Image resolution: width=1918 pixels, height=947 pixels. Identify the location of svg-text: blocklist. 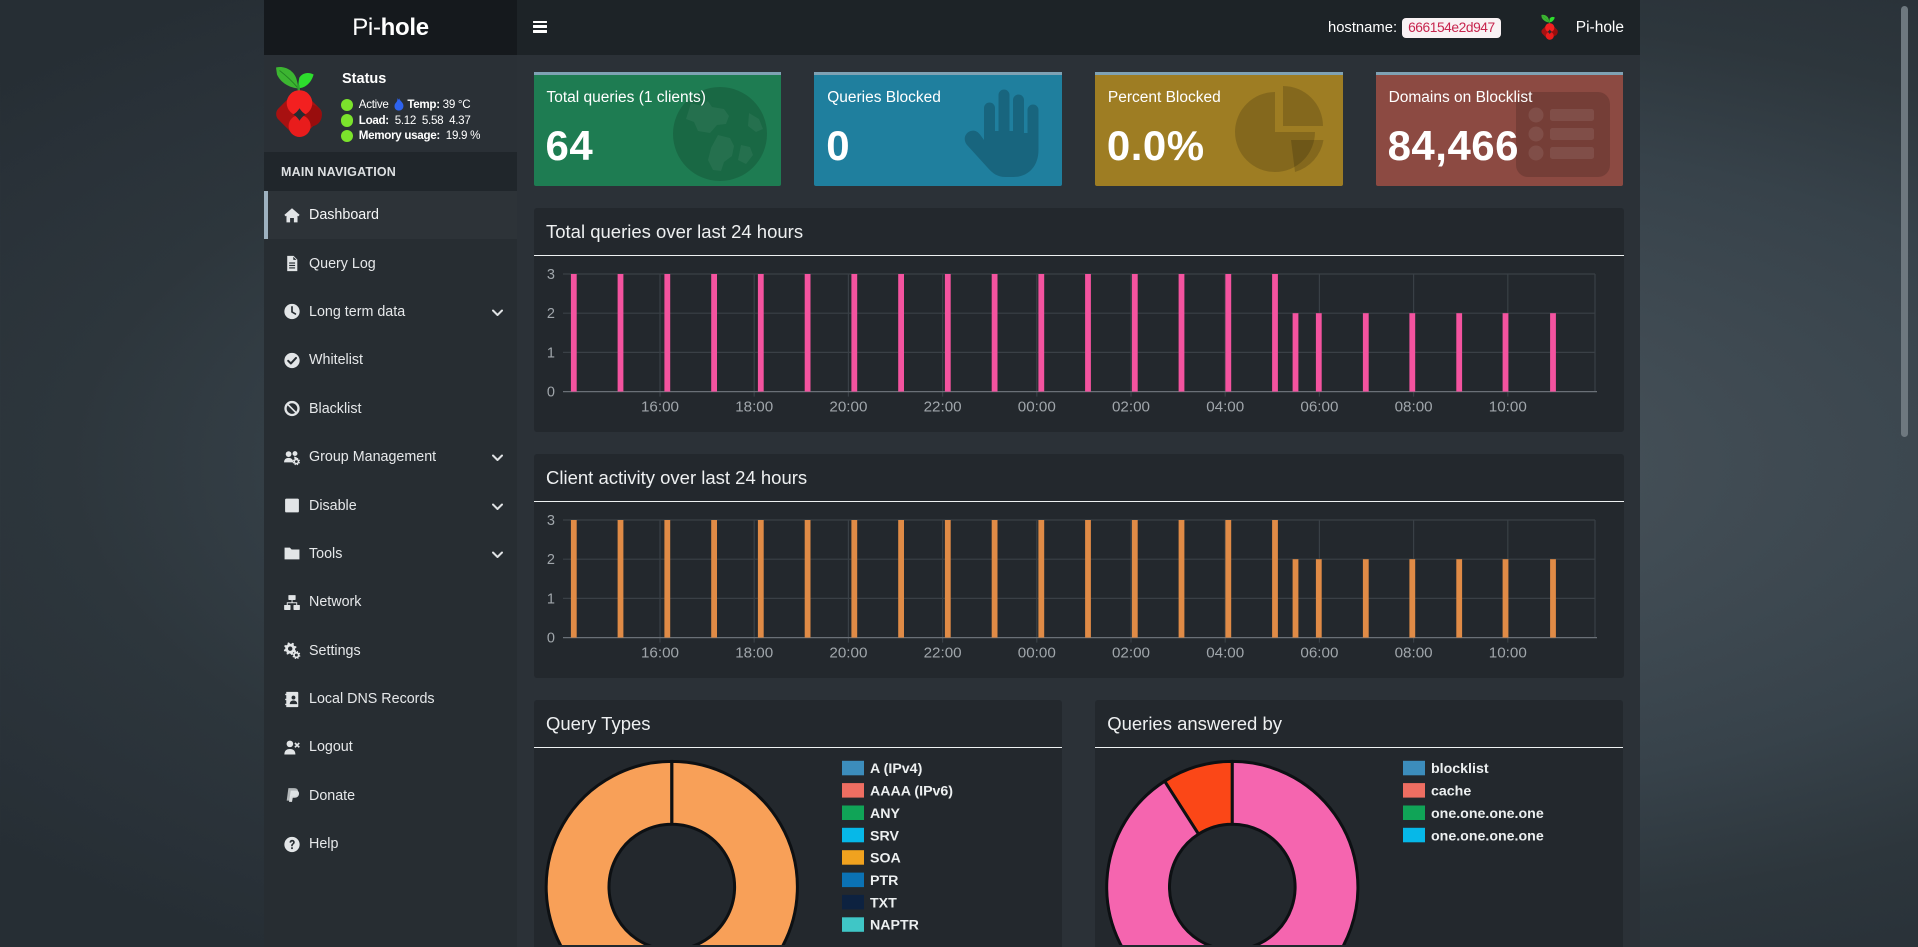
(1460, 769).